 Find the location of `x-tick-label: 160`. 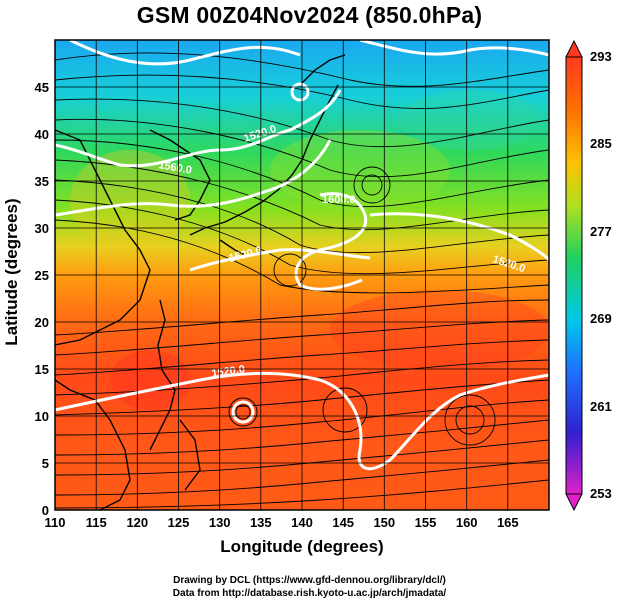

x-tick-label: 160 is located at coordinates (467, 522).